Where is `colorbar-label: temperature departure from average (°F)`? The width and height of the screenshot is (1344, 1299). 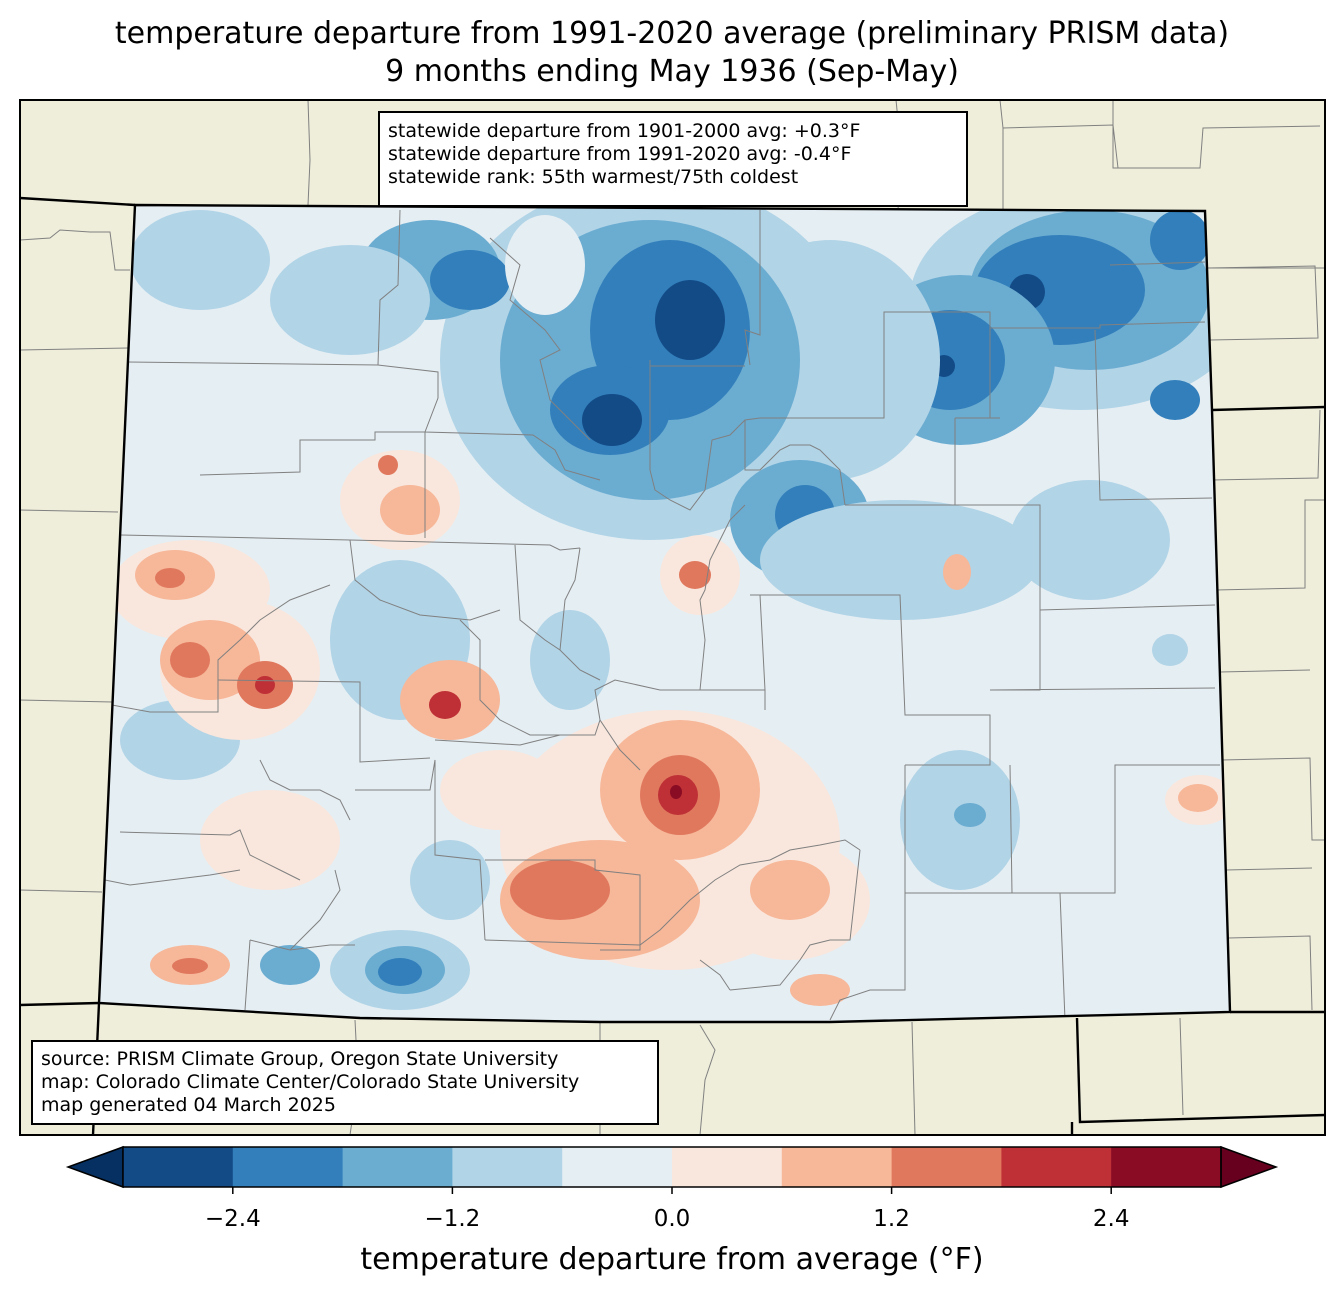 colorbar-label: temperature departure from average (°F) is located at coordinates (672, 1259).